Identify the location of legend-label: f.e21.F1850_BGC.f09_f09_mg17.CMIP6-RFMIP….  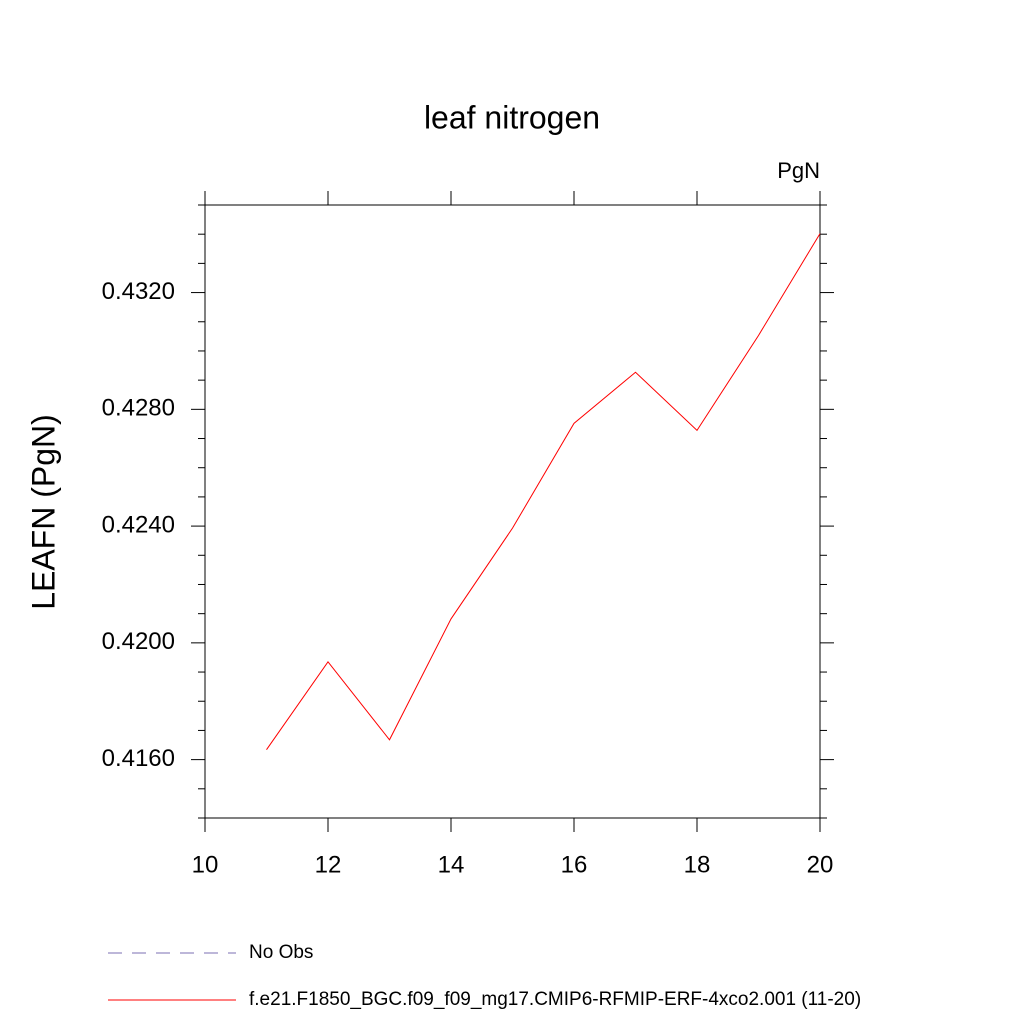
(555, 999).